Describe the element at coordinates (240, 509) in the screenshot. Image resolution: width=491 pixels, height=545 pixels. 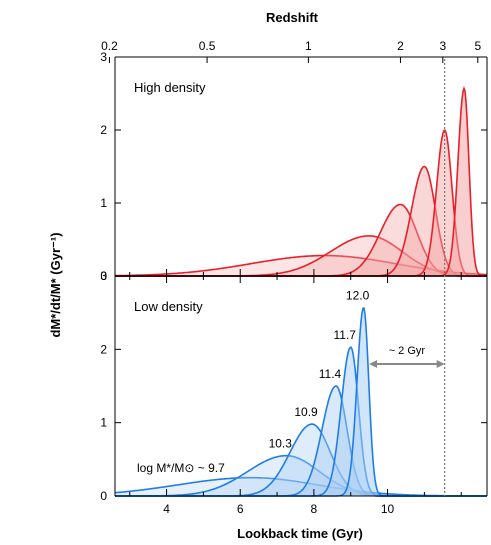
I see `x-tick-label: 6` at that location.